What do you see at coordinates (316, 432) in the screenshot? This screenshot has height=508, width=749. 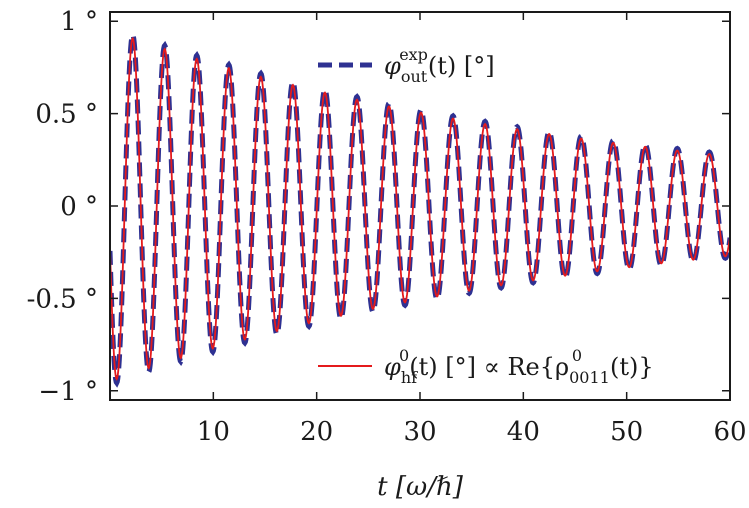 I see `x-tick-label: 20` at bounding box center [316, 432].